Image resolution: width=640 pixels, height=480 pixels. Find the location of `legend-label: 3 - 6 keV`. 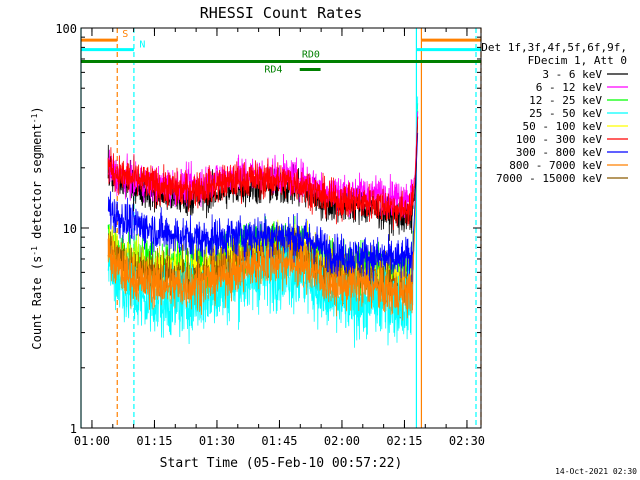

legend-label: 3 - 6 keV is located at coordinates (572, 74).